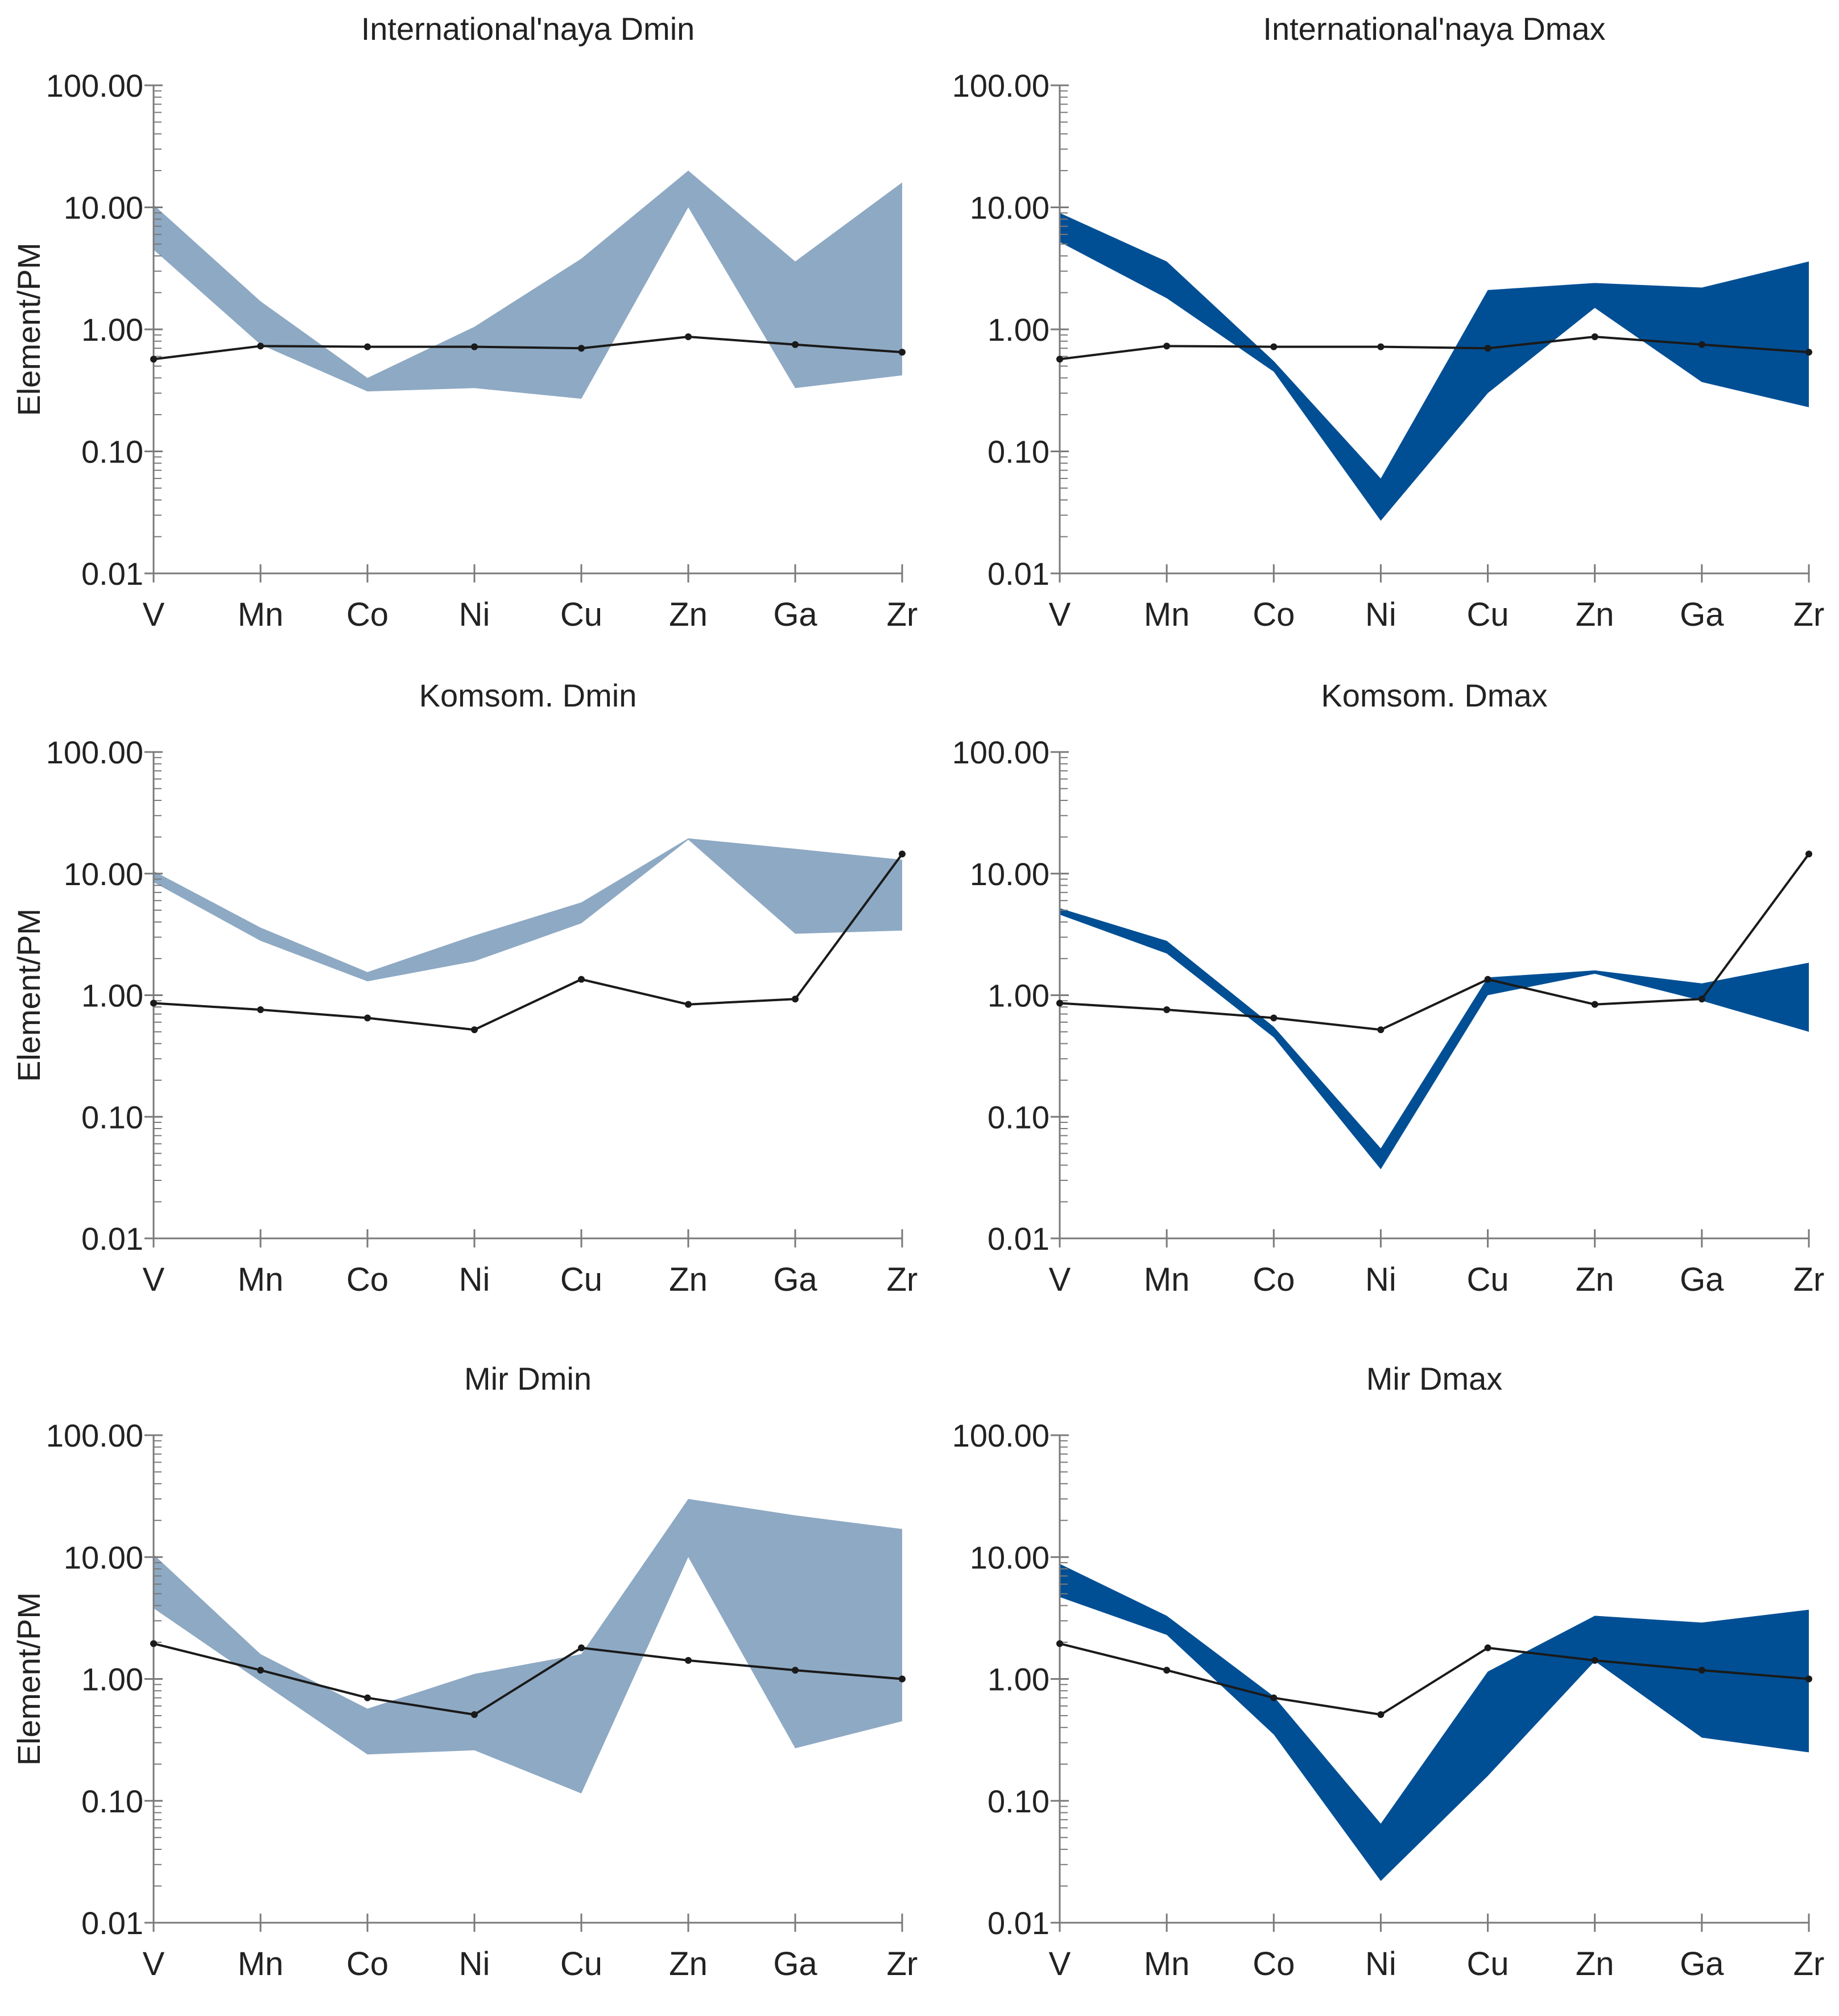 This screenshot has width=1839, height=2016. I want to click on chart-title: International'naya Dmin, so click(528, 29).